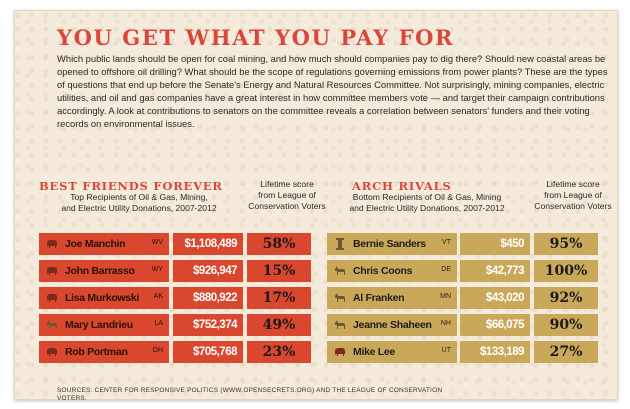 This screenshot has width=630, height=409. What do you see at coordinates (446, 350) in the screenshot?
I see `senator-state: UT` at bounding box center [446, 350].